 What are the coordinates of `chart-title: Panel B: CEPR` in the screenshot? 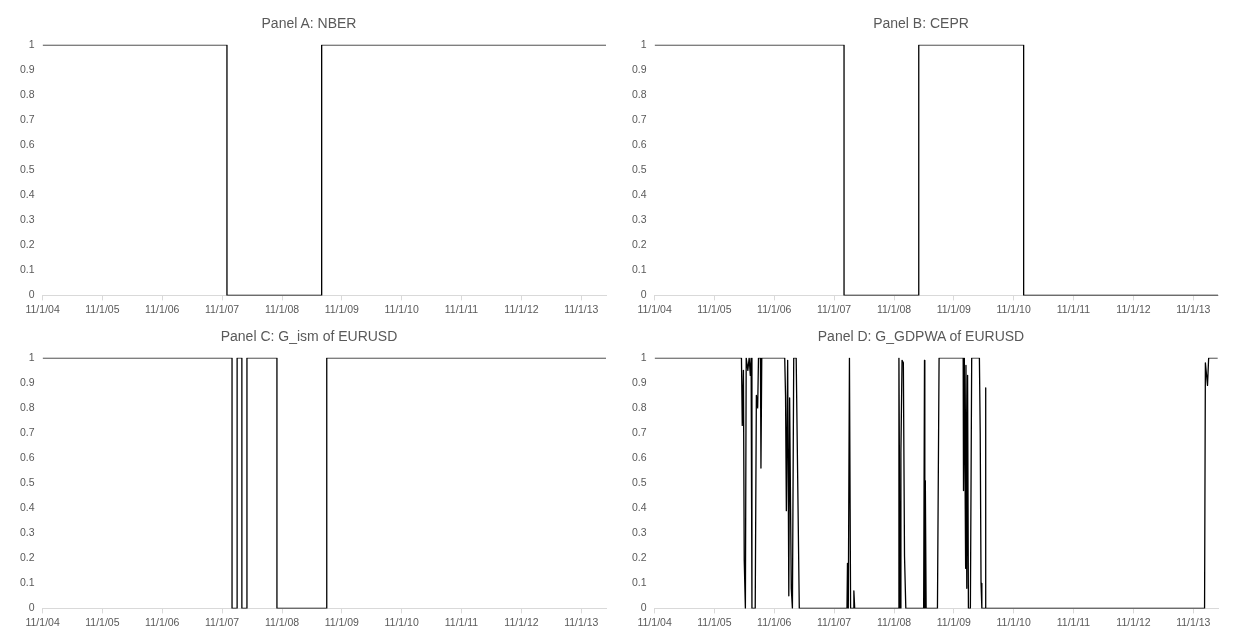 It's located at (921, 23).